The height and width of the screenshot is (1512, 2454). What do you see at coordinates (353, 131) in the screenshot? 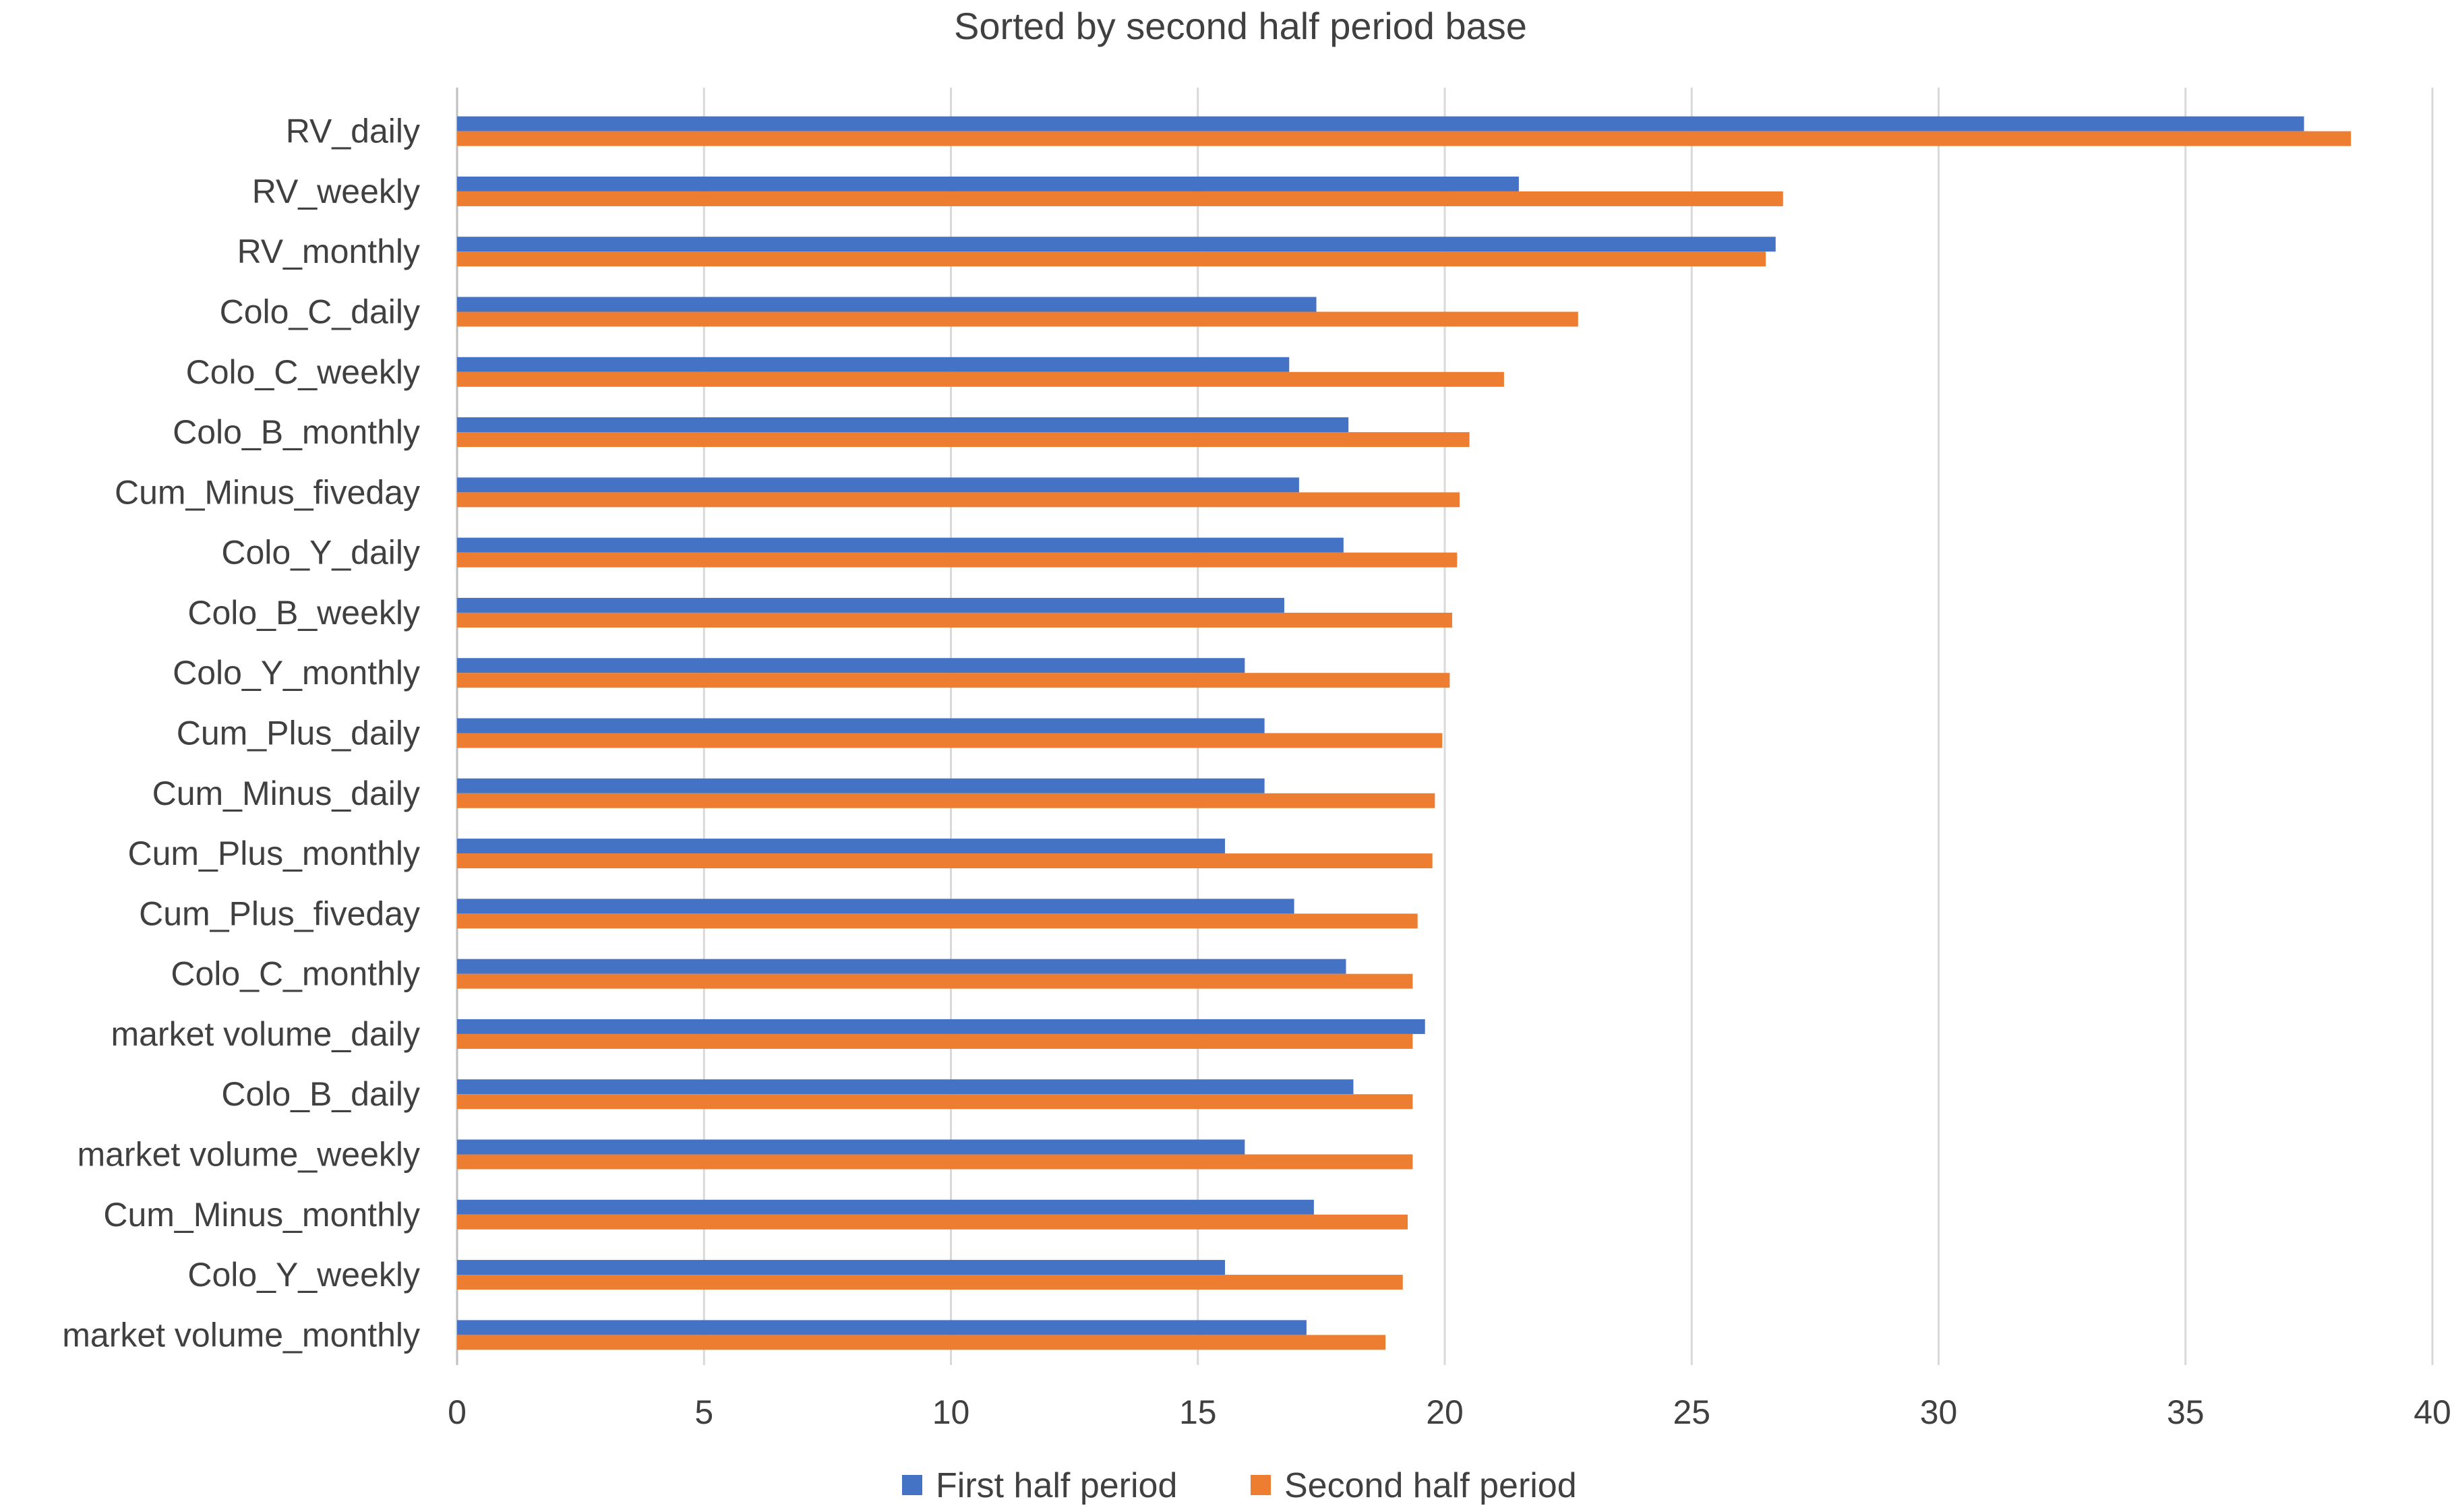
I see `category-label: RV_daily` at bounding box center [353, 131].